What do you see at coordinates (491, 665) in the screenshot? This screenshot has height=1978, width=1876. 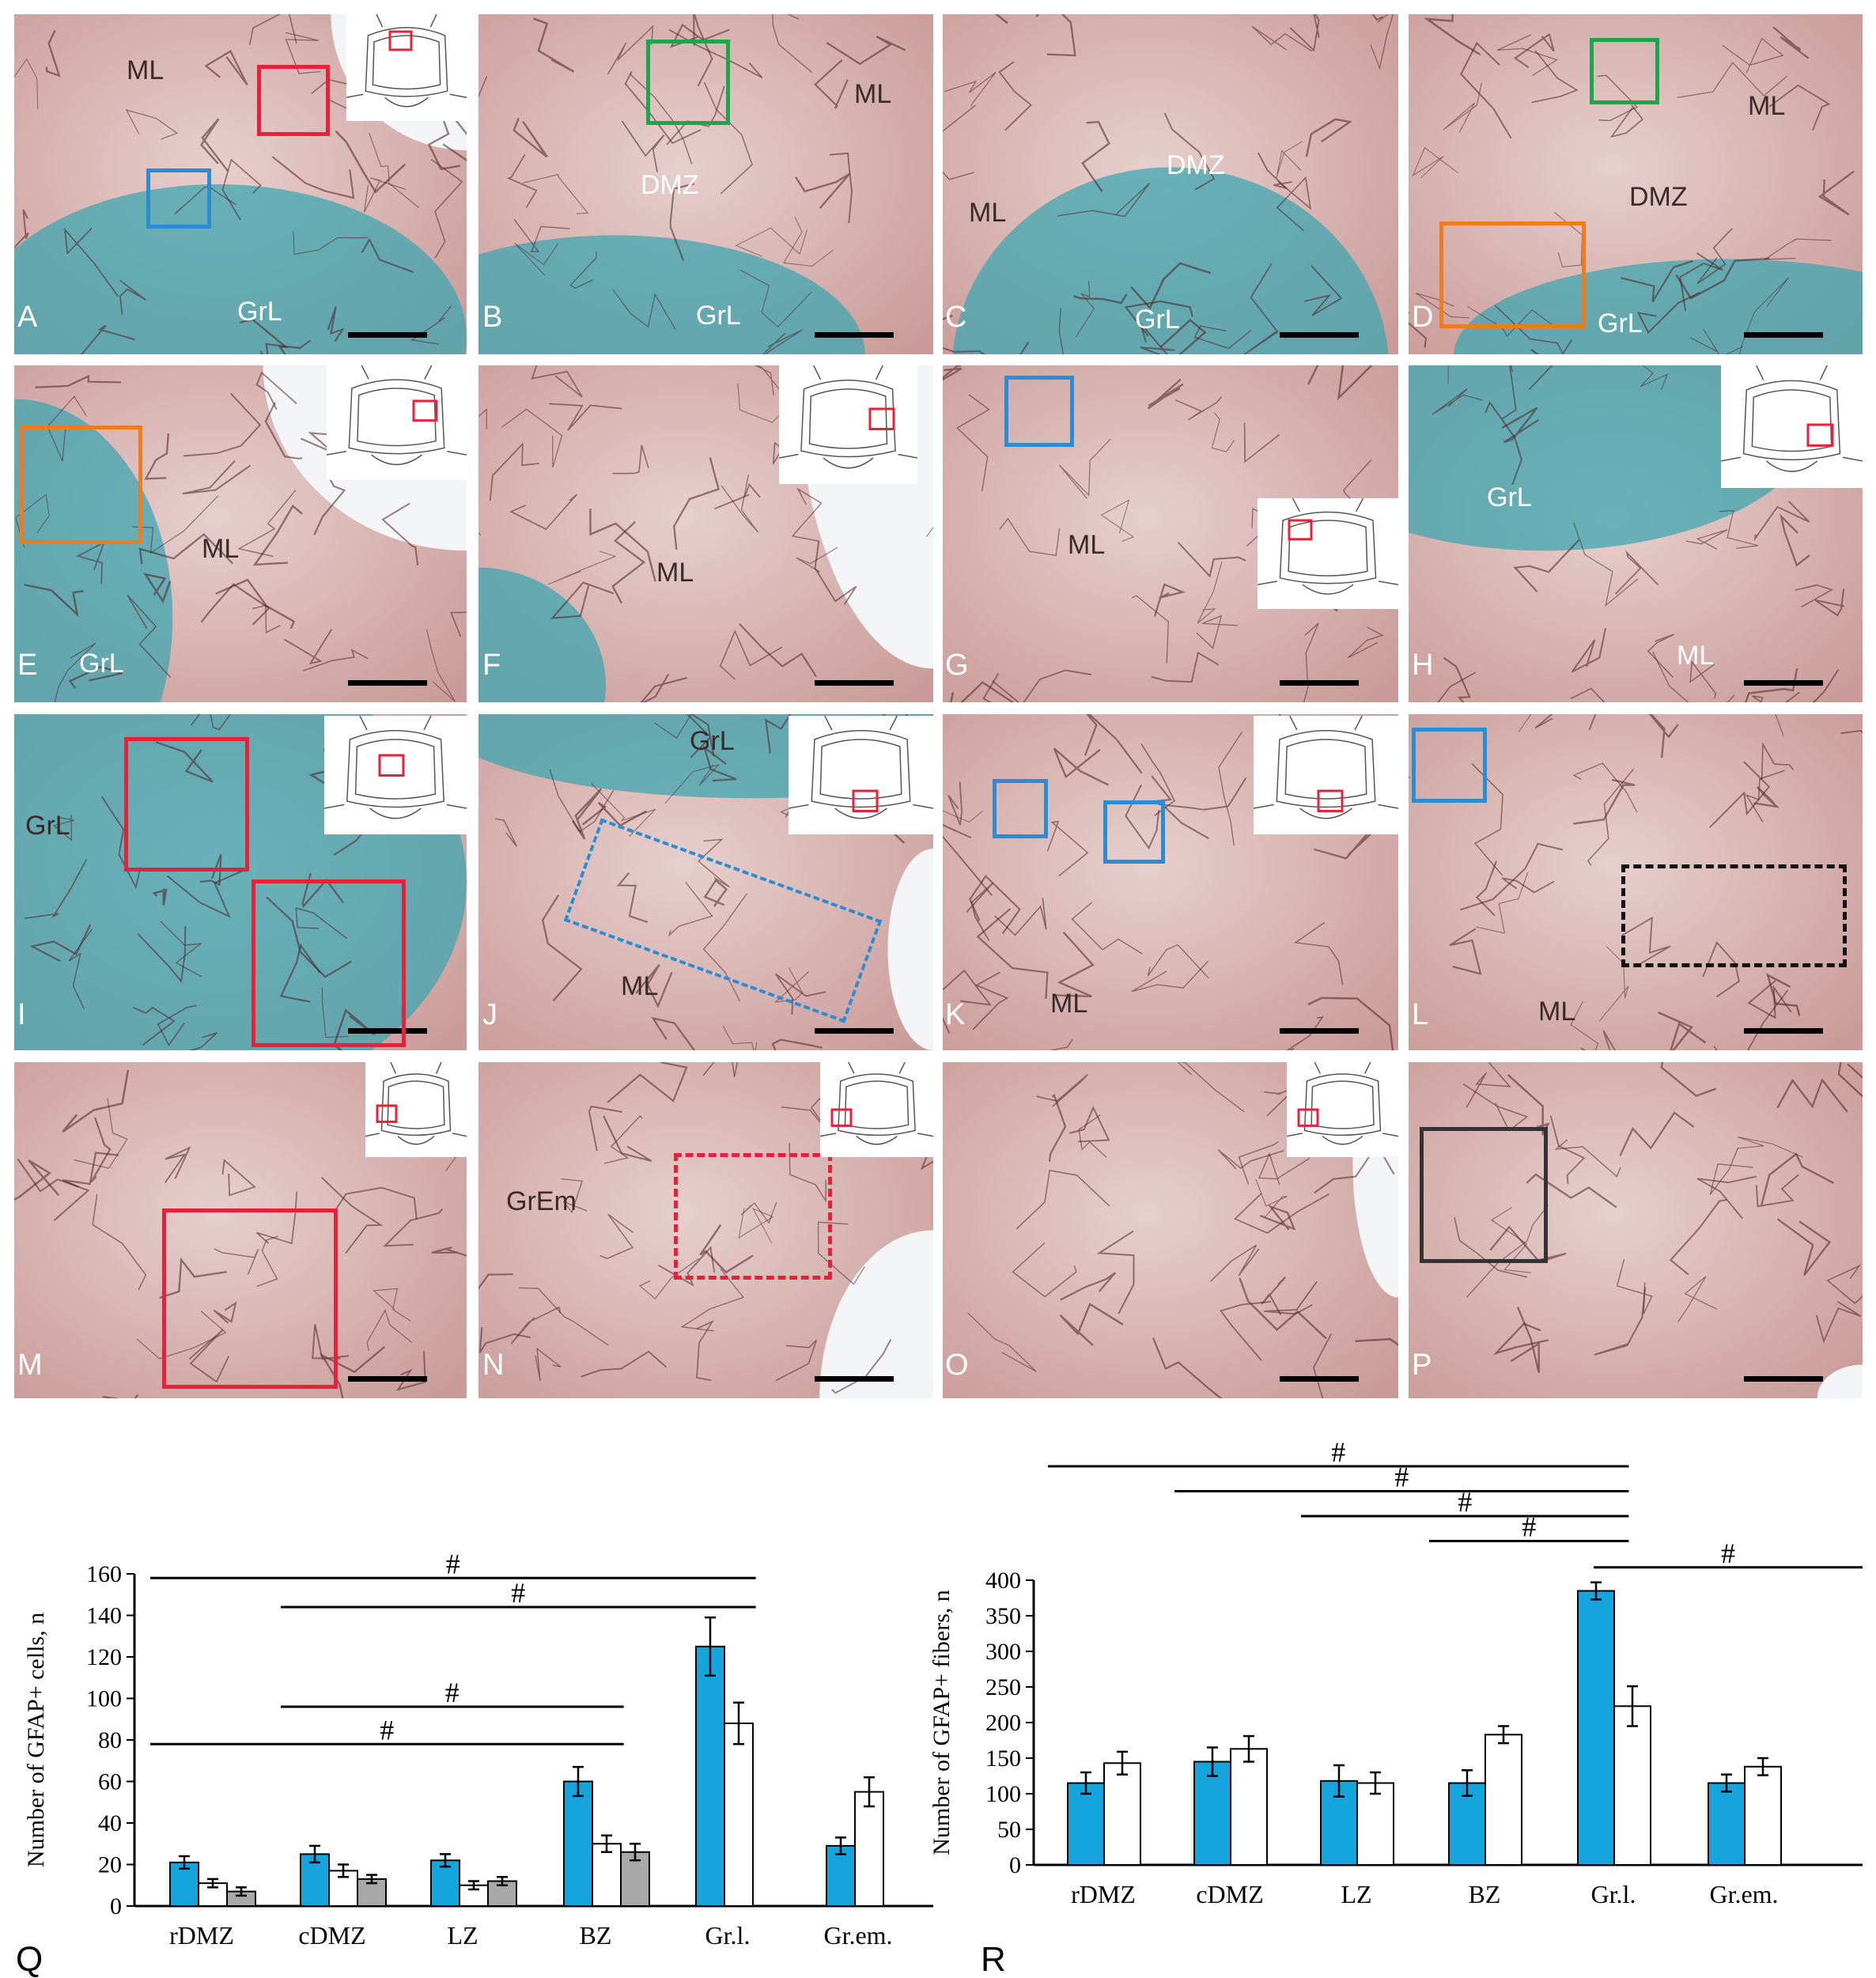 I see `panel-label-f: F` at bounding box center [491, 665].